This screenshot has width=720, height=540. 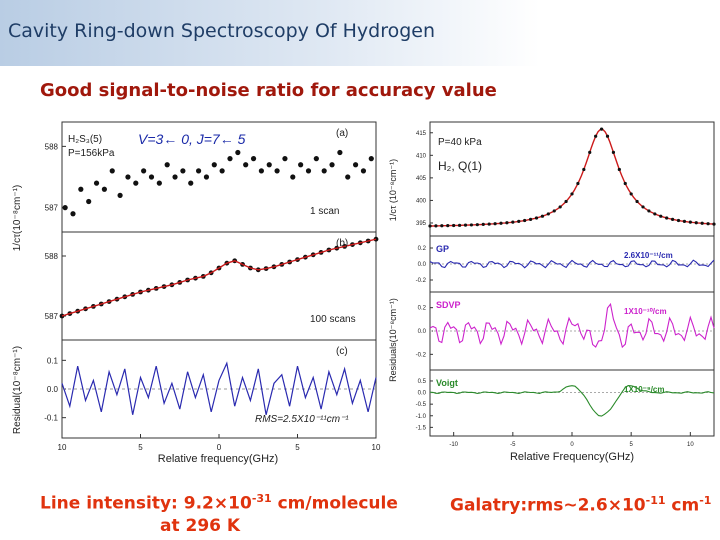 I want to click on residual-gp-rms: 2.6X10⁻¹¹/cm, so click(x=648, y=255).